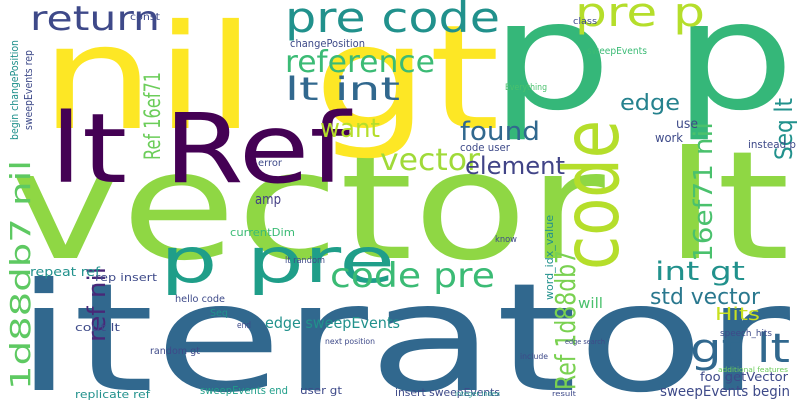 This screenshot has width=800, height=400. What do you see at coordinates (515, 166) in the screenshot?
I see `word: element` at bounding box center [515, 166].